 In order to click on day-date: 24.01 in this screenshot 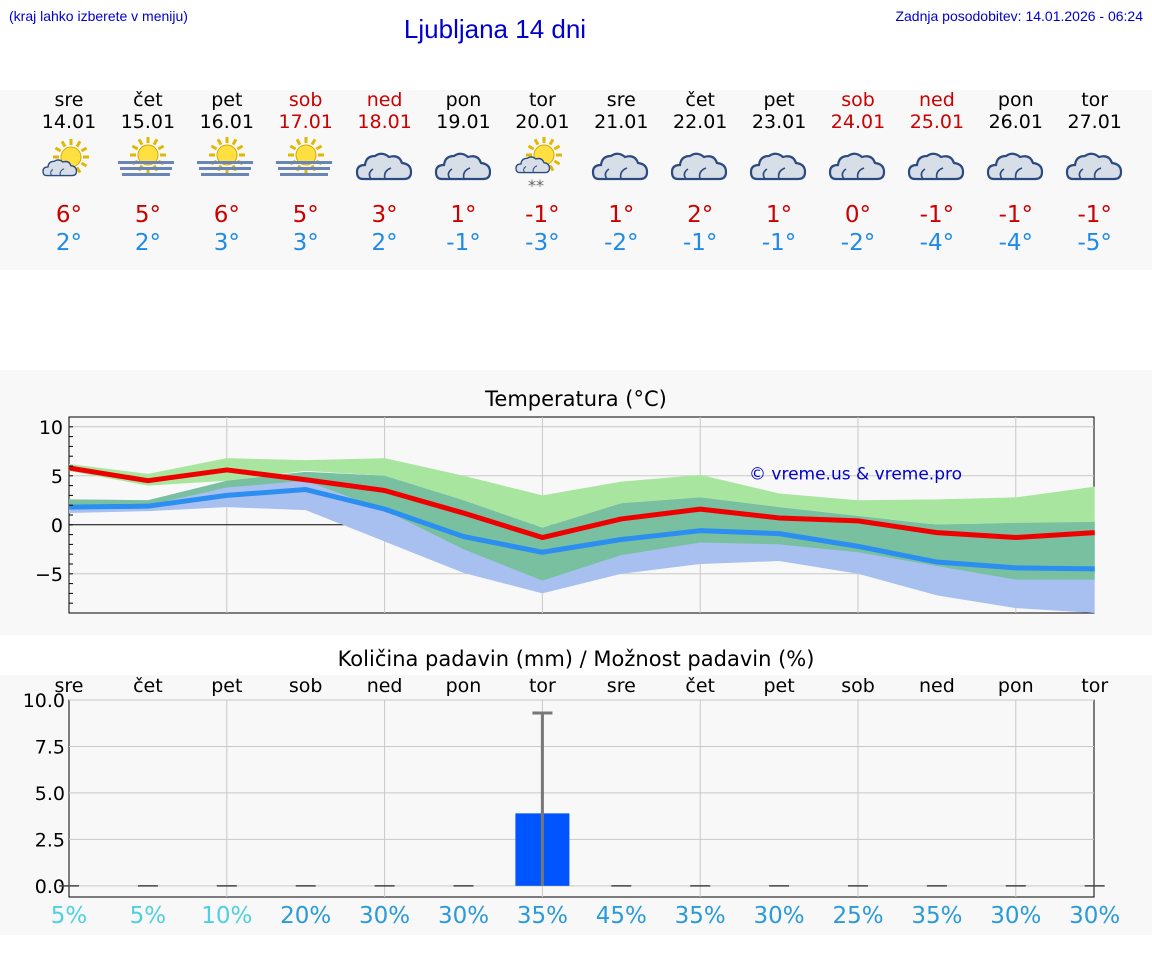, I will do `click(858, 122)`.